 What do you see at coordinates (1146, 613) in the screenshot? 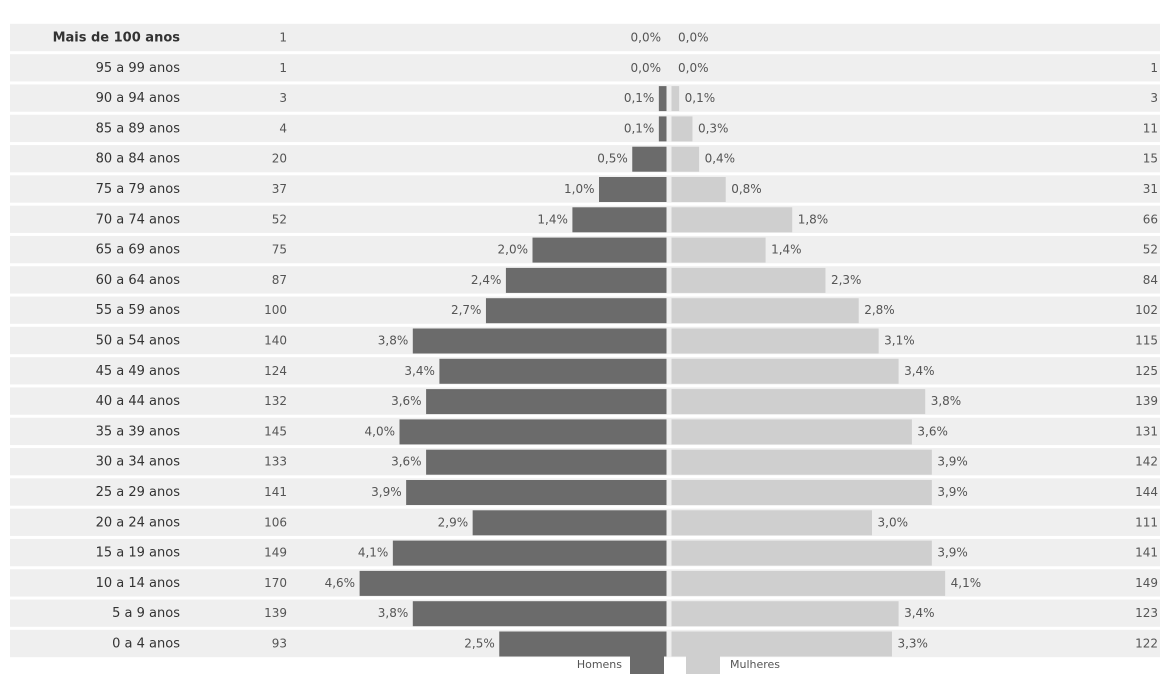
I see `count-label: 123` at bounding box center [1146, 613].